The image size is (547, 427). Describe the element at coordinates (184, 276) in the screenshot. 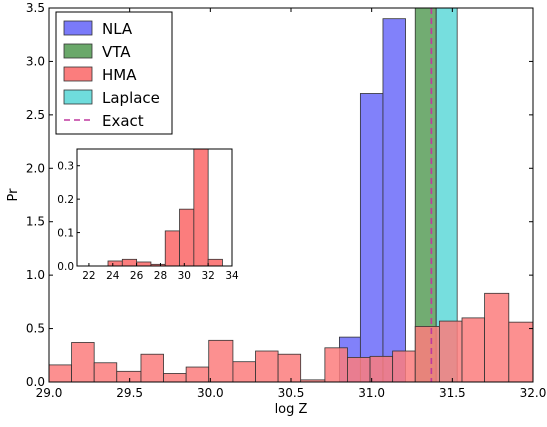

I see `inset-x-tick-label: 30` at that location.